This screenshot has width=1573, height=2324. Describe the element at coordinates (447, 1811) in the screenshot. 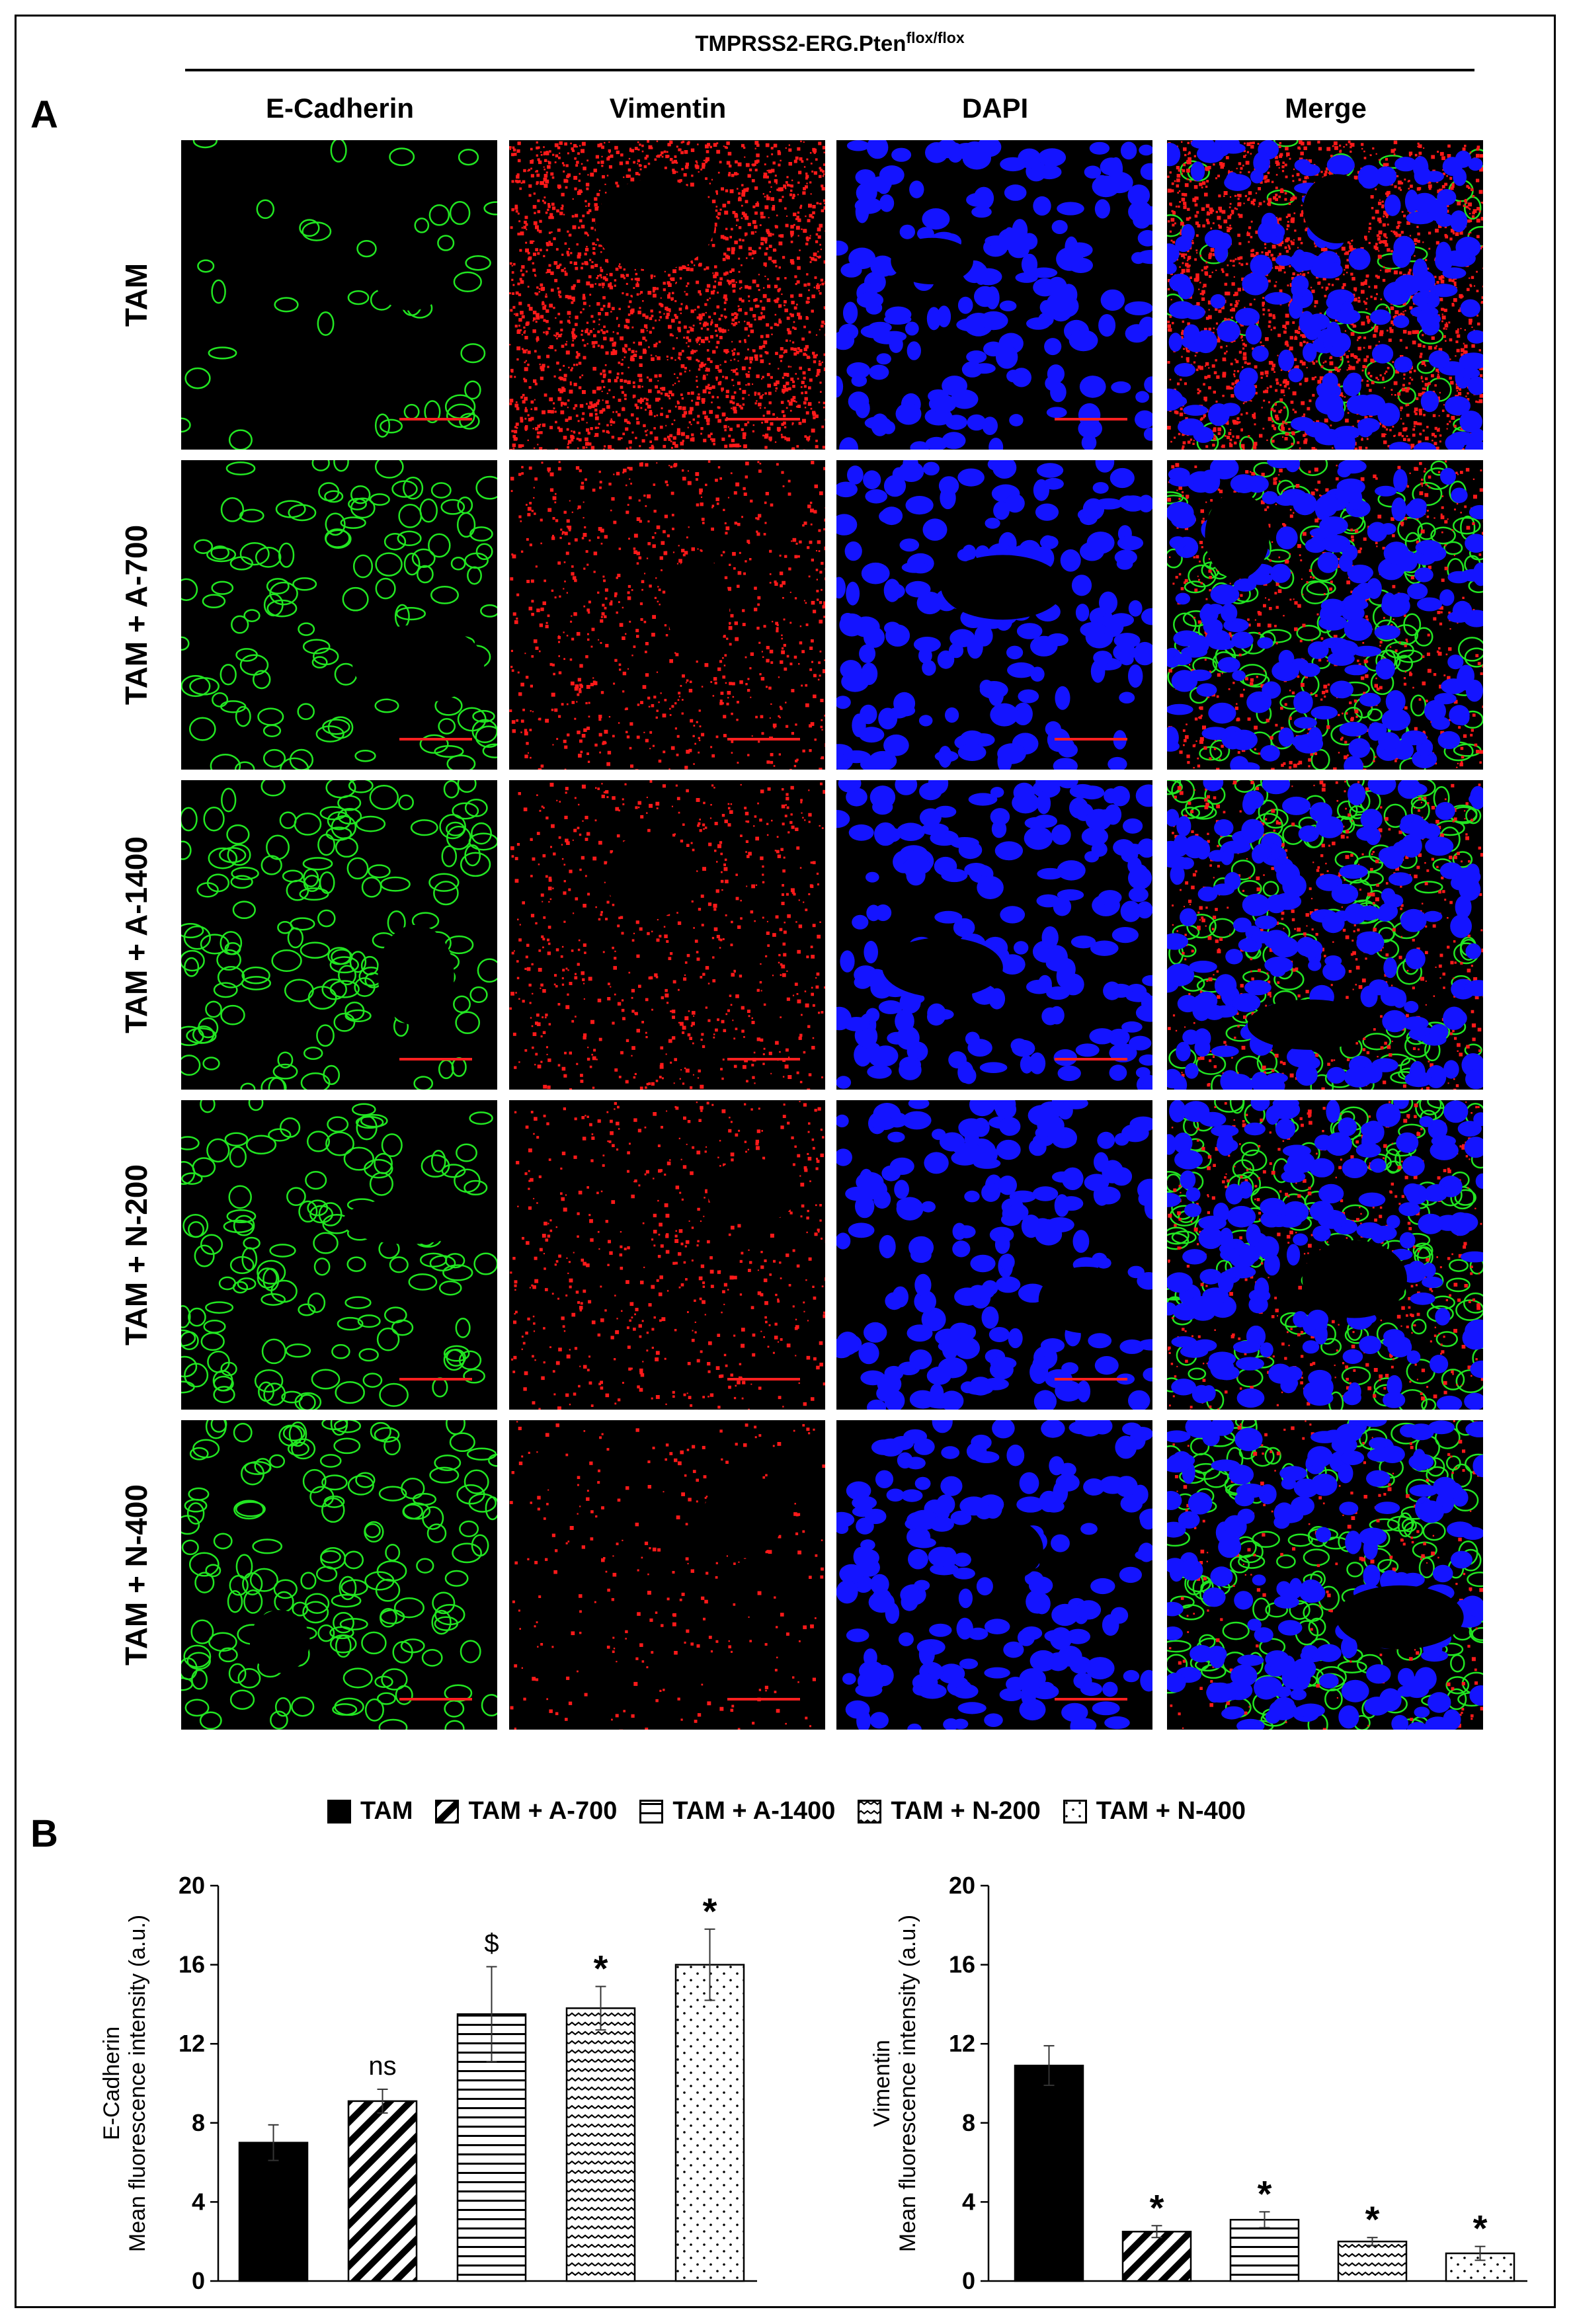

I see `legend-swatch-diagonal` at that location.